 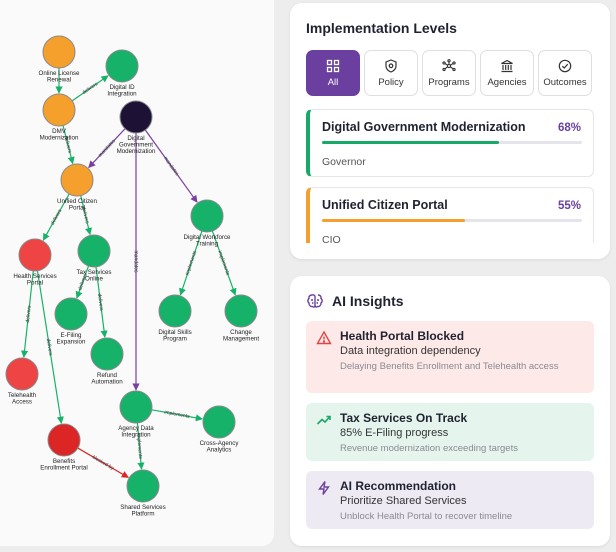 What do you see at coordinates (381, 28) in the screenshot?
I see `implementation-levels-title: Implementation Levels` at bounding box center [381, 28].